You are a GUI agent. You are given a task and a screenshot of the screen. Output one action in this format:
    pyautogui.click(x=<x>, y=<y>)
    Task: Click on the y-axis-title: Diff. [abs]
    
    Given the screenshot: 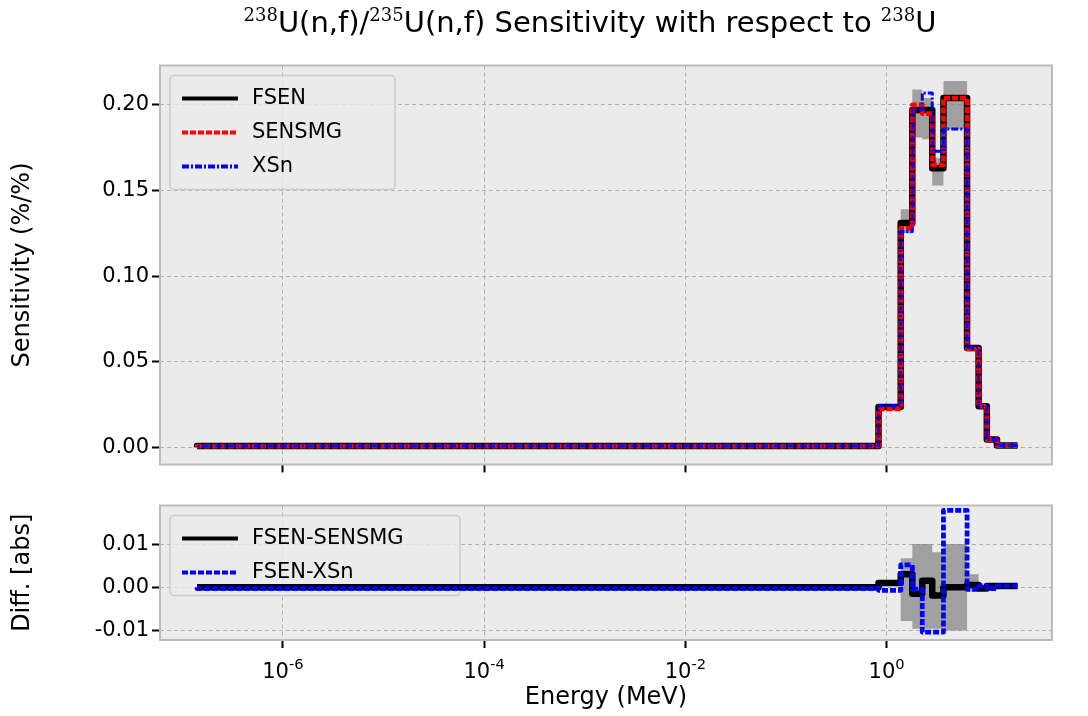 What is the action you would take?
    pyautogui.click(x=20, y=572)
    